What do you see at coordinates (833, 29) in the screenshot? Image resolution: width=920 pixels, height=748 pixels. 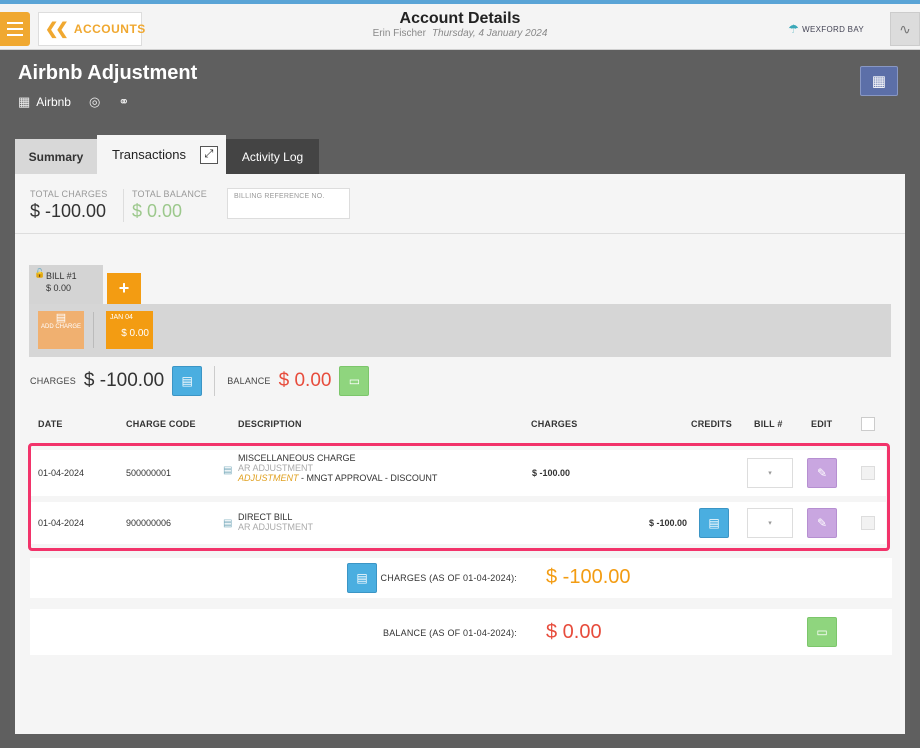 I see `brand-name: WEXFORD BAY` at bounding box center [833, 29].